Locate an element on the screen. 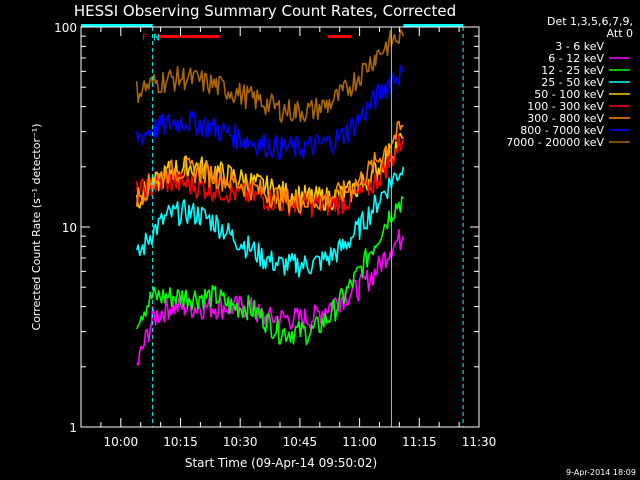  y-axis-label: Corrected Count Rate (s⁻¹ detector⁻¹) is located at coordinates (36, 227).